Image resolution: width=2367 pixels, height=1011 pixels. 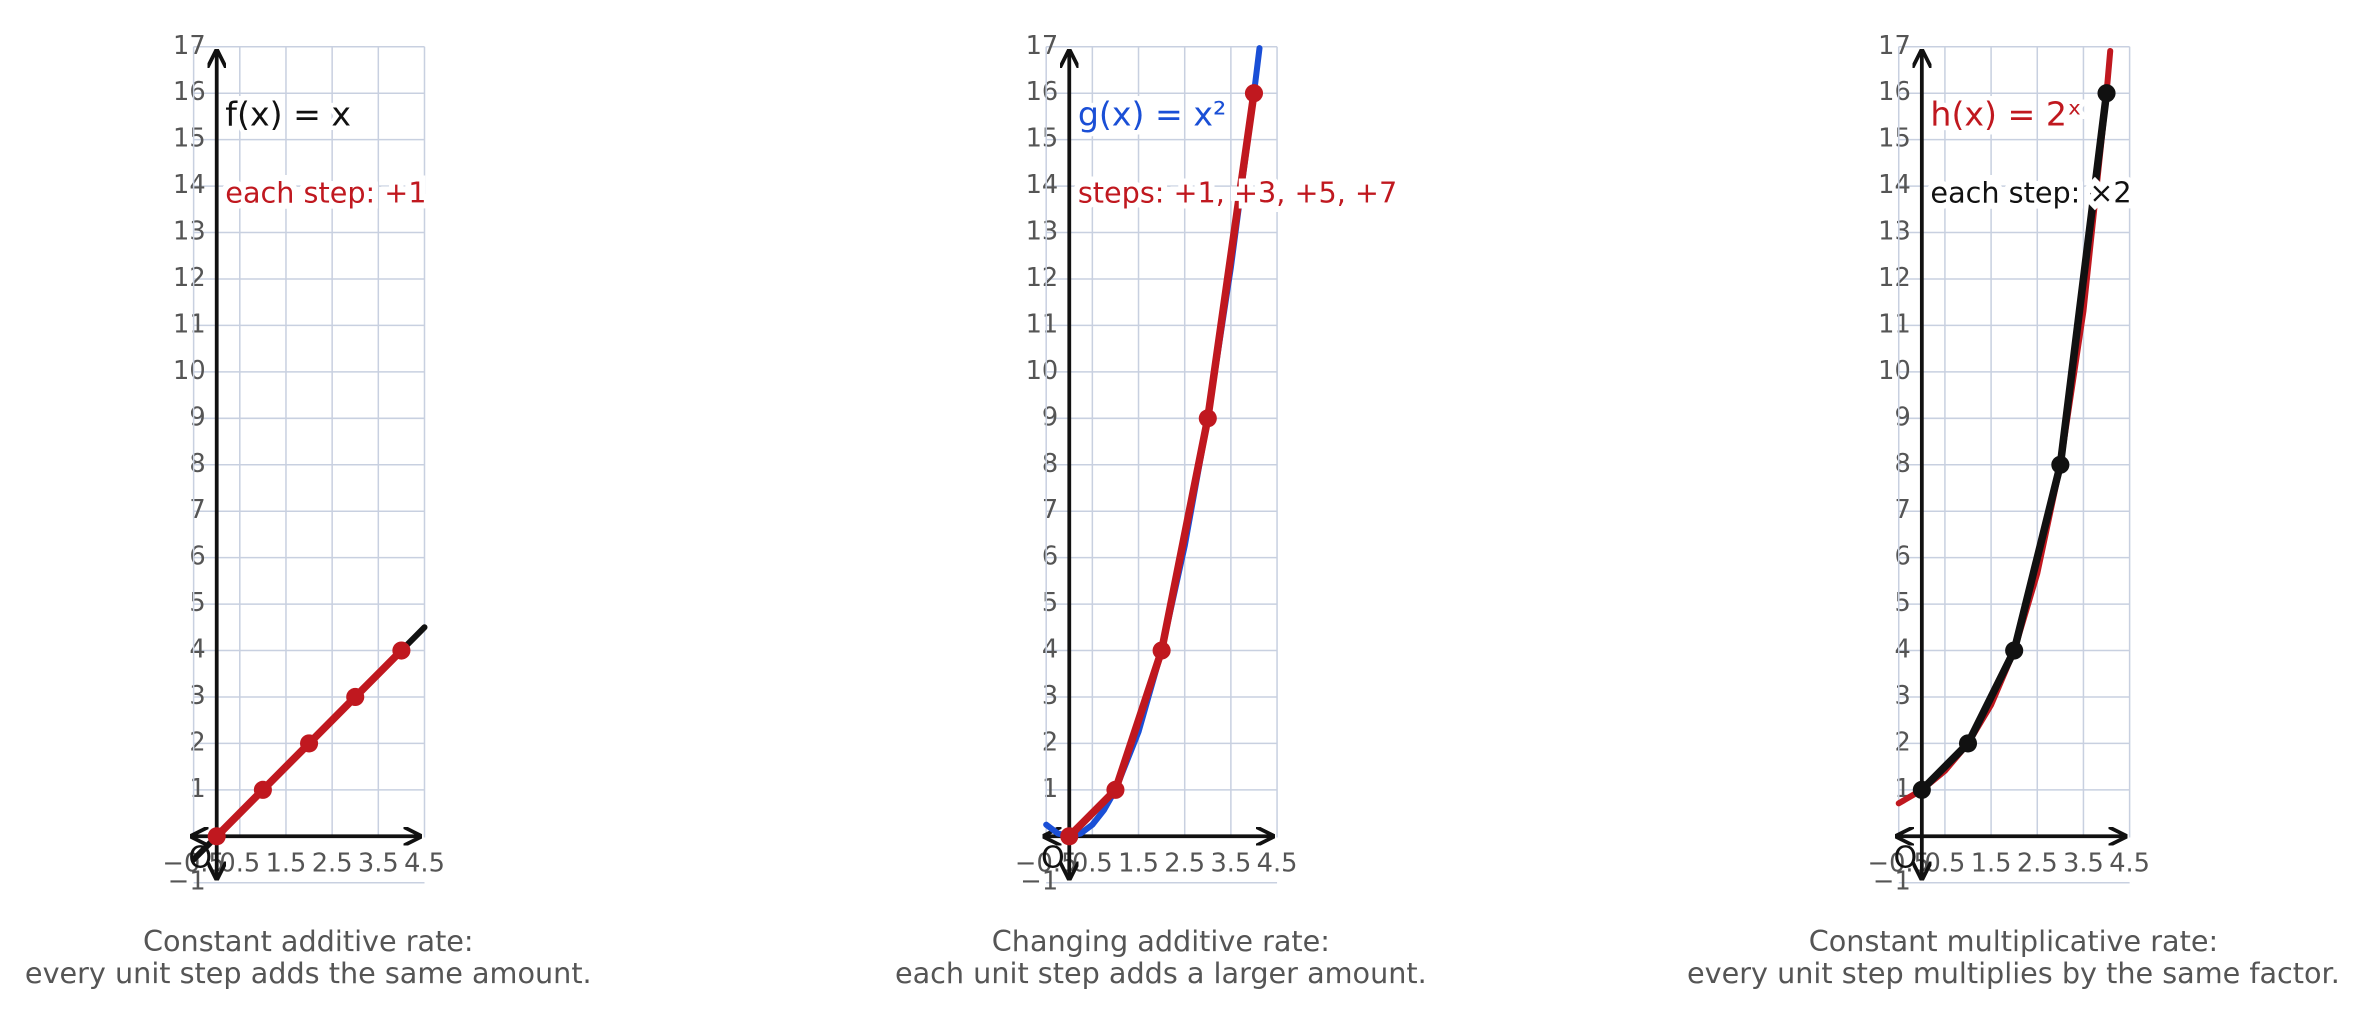 I want to click on function-label: h(x) = 2ˣ, so click(x=2005, y=114).